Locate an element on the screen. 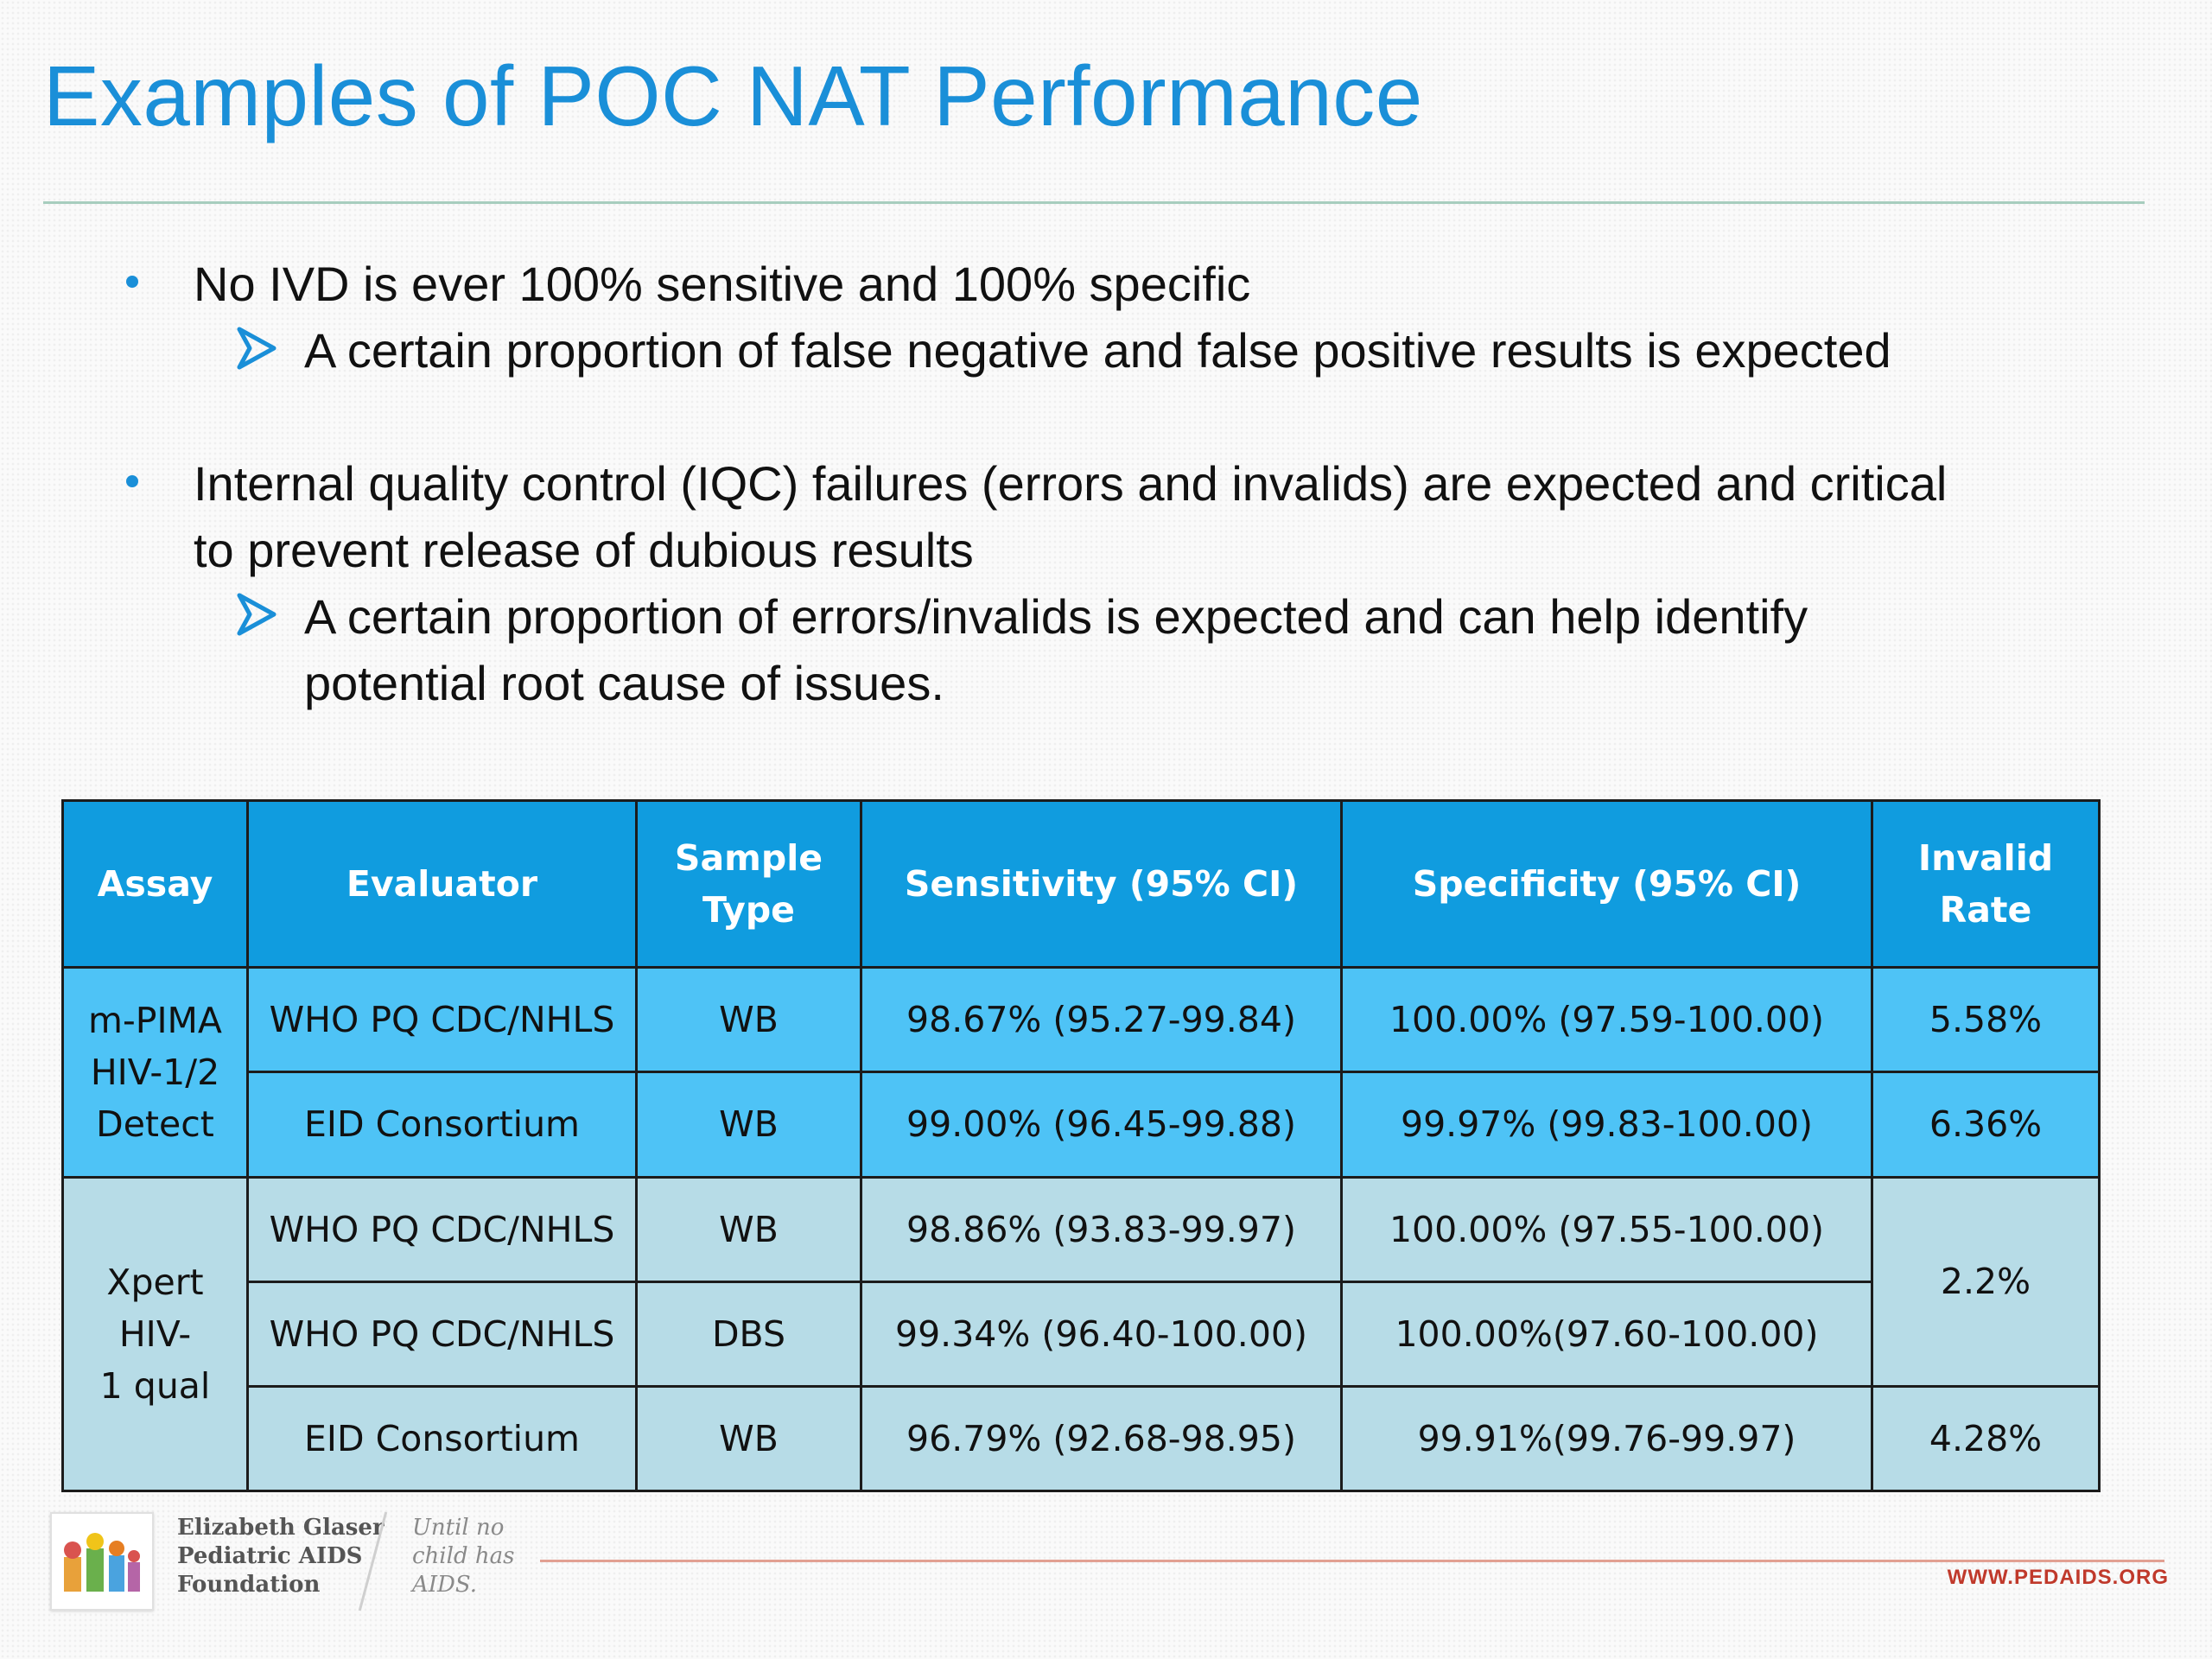 Image resolution: width=2212 pixels, height=1659 pixels. header-specificity: Specificity (95% CI) is located at coordinates (1606, 883).